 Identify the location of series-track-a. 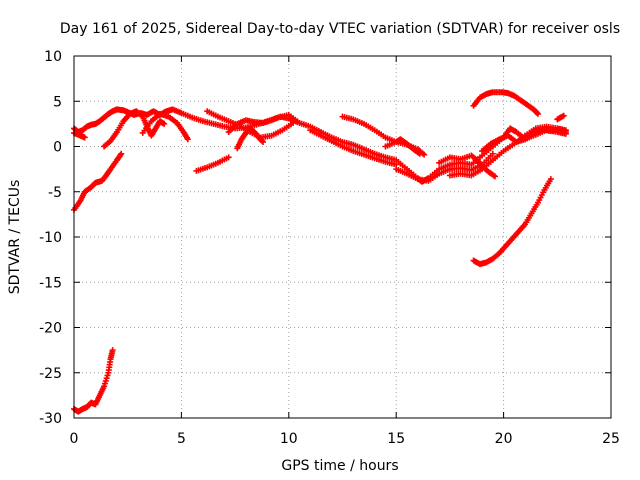
(98, 181).